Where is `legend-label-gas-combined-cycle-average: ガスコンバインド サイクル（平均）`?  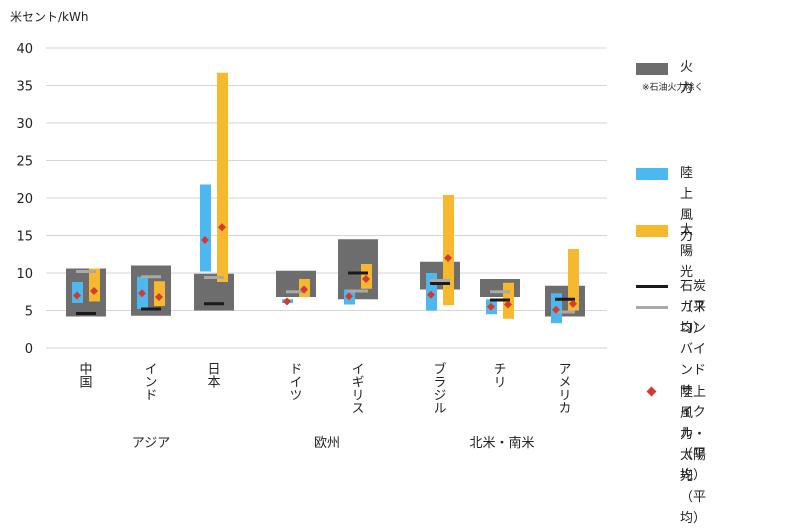 legend-label-gas-combined-cycle-average: ガスコンバインド サイクル（平均） is located at coordinates (693, 391).